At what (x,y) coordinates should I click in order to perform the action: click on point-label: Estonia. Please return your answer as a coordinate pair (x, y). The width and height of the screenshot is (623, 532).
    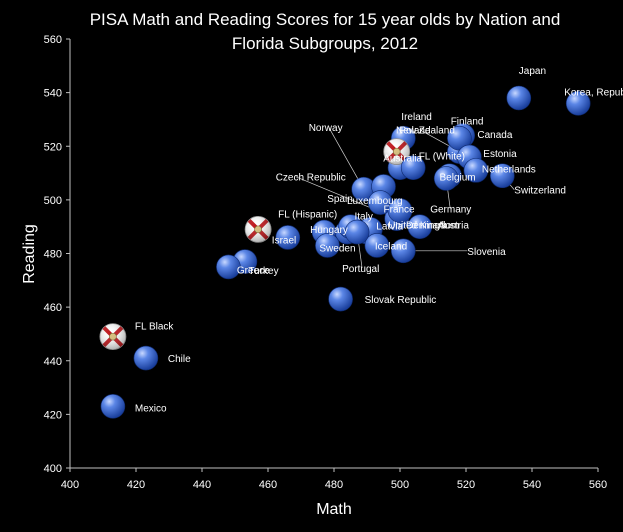
    Looking at the image, I should click on (500, 154).